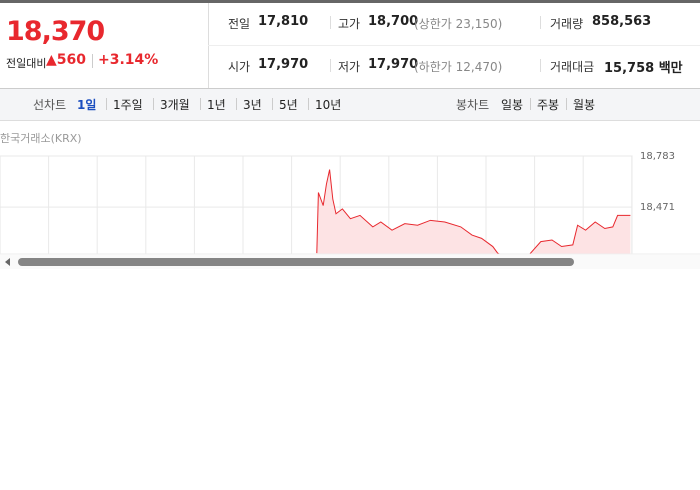  What do you see at coordinates (283, 21) in the screenshot?
I see `stat-value: 17,810` at bounding box center [283, 21].